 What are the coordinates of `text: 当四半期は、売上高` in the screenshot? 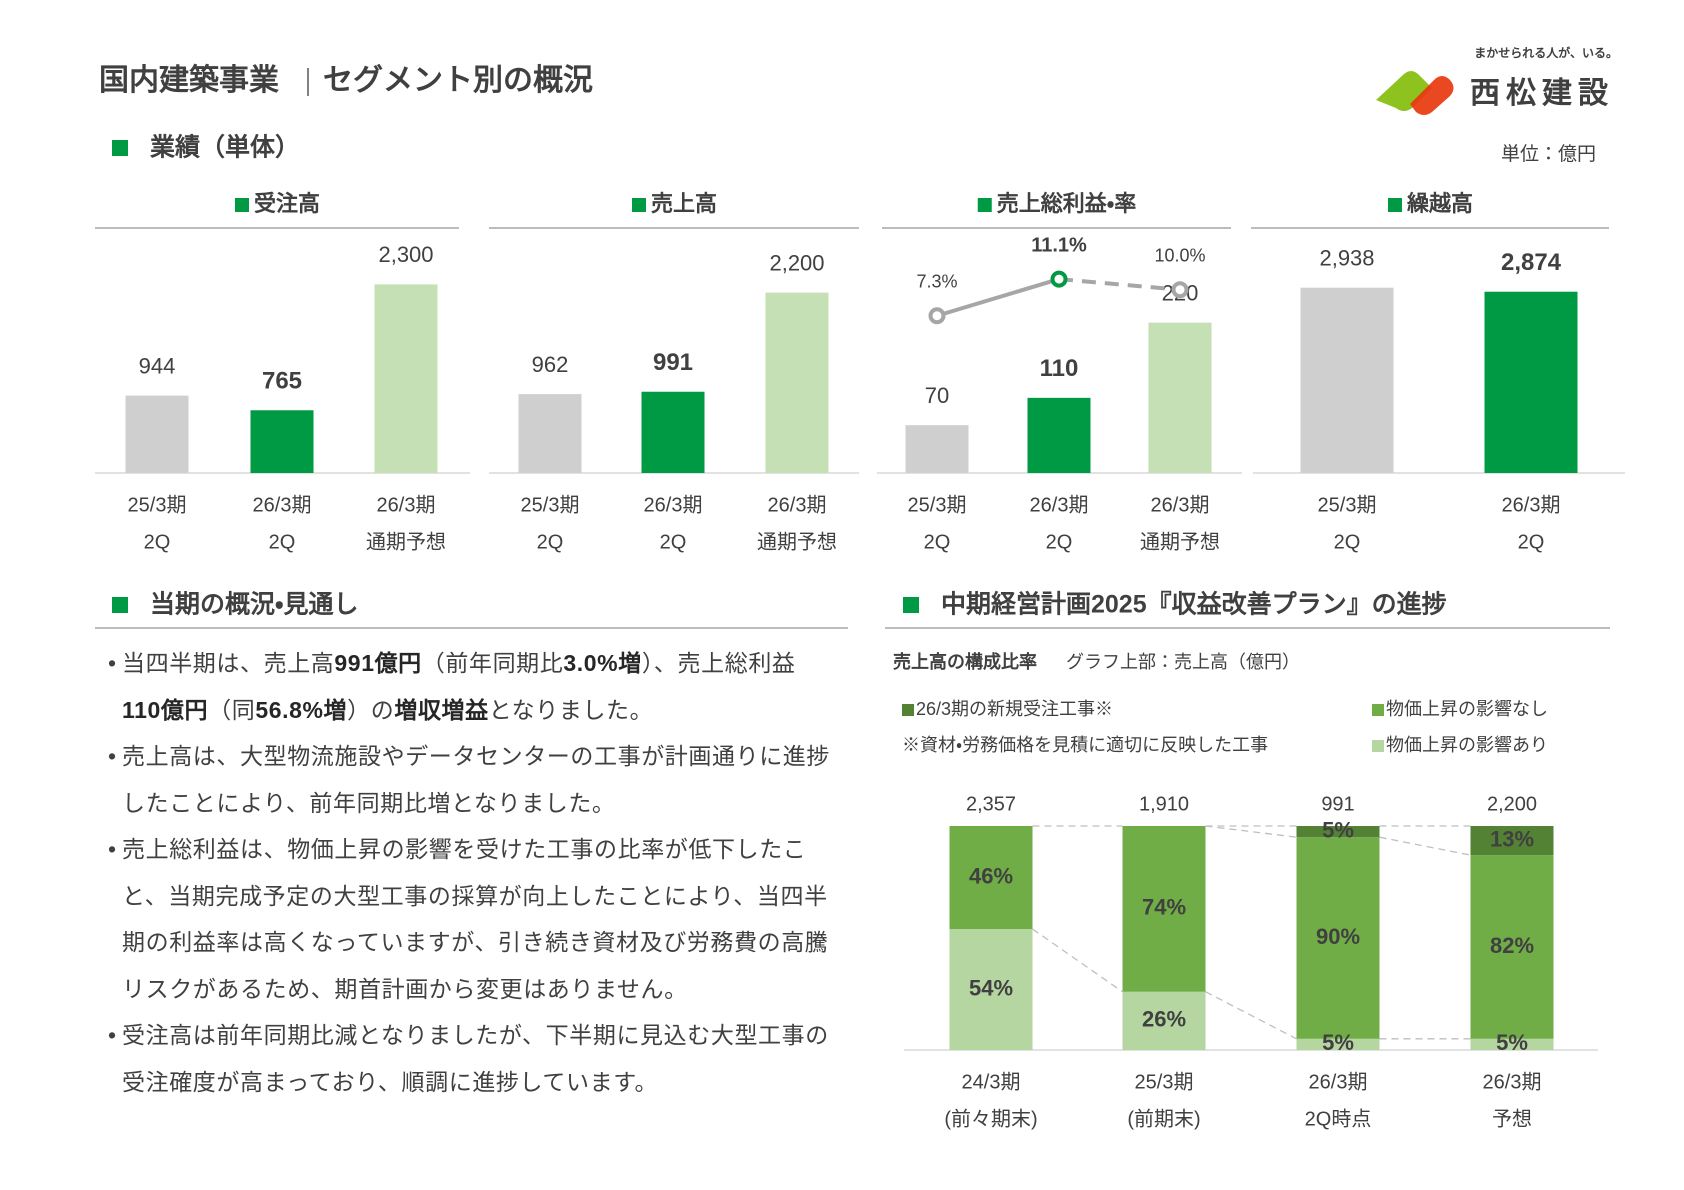 It's located at (228, 663).